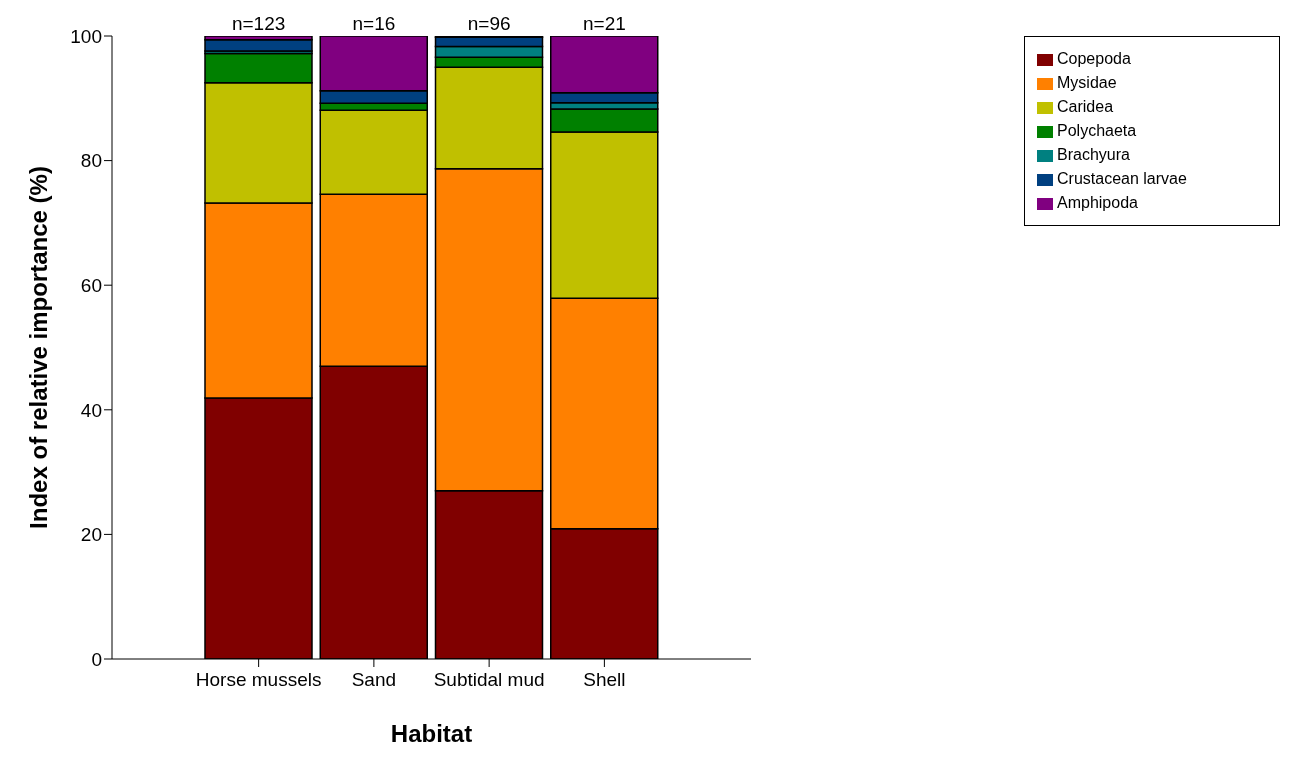  Describe the element at coordinates (38, 347) in the screenshot. I see `y-axis-title: Index of relative importance (%)` at that location.